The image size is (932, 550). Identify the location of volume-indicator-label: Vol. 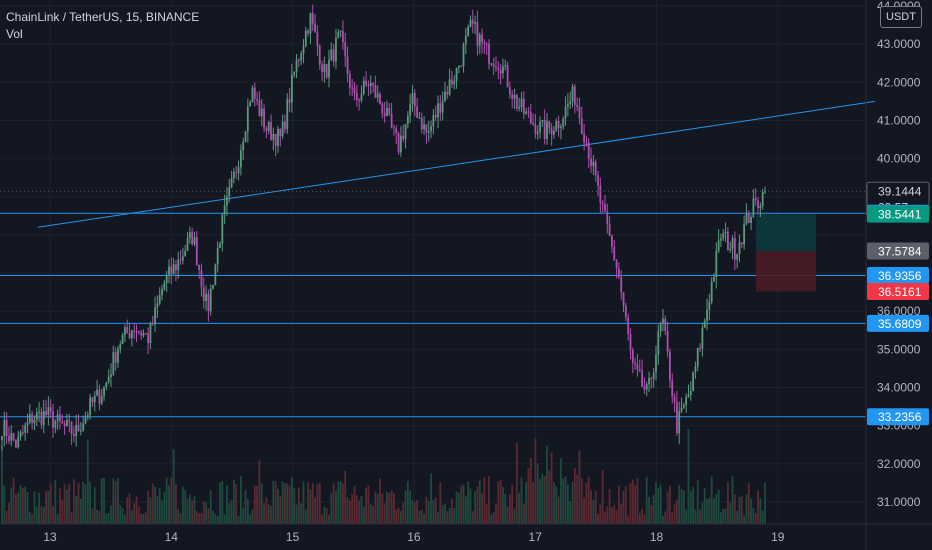
(14, 34).